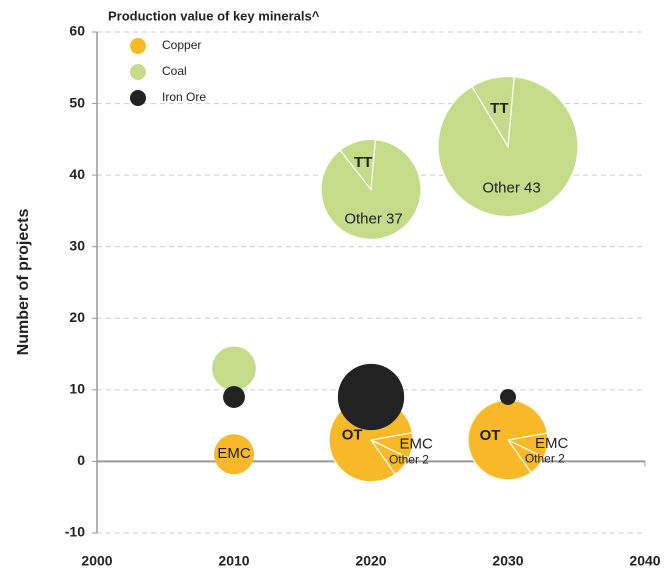  Describe the element at coordinates (81, 460) in the screenshot. I see `y-tick-label: 0` at that location.